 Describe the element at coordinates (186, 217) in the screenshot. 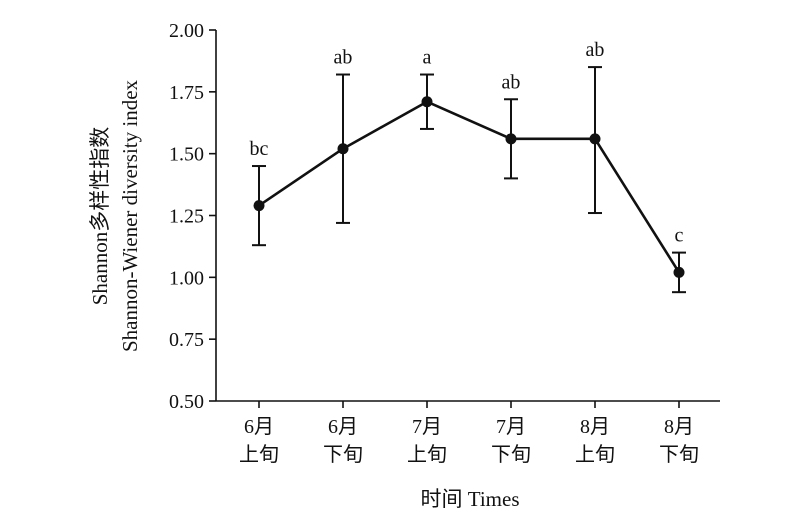

I see `y-tick-label: 1.25` at that location.